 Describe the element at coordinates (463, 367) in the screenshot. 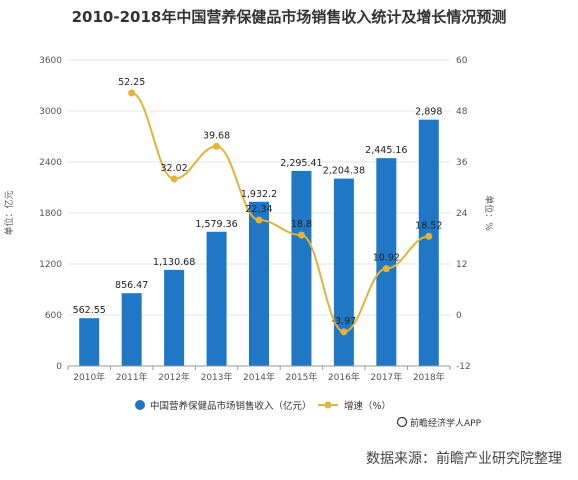

I see `y-right-tick-label: -12` at that location.